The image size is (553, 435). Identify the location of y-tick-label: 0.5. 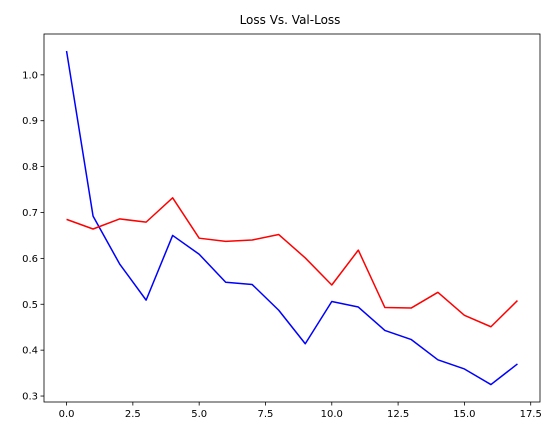
(30, 305).